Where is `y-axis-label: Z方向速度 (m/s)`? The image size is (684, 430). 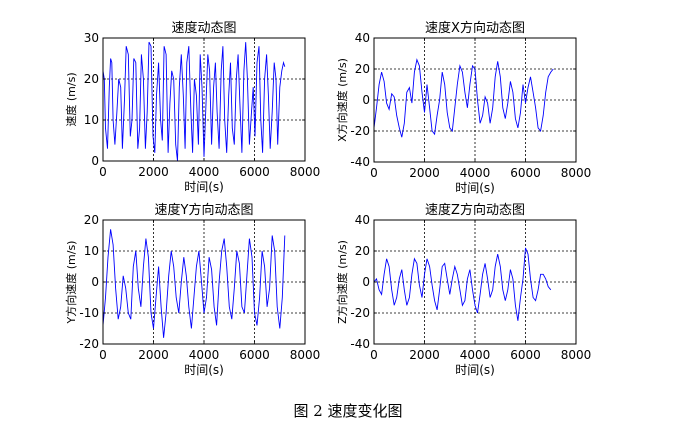 y-axis-label: Z方向速度 (m/s) is located at coordinates (342, 282).